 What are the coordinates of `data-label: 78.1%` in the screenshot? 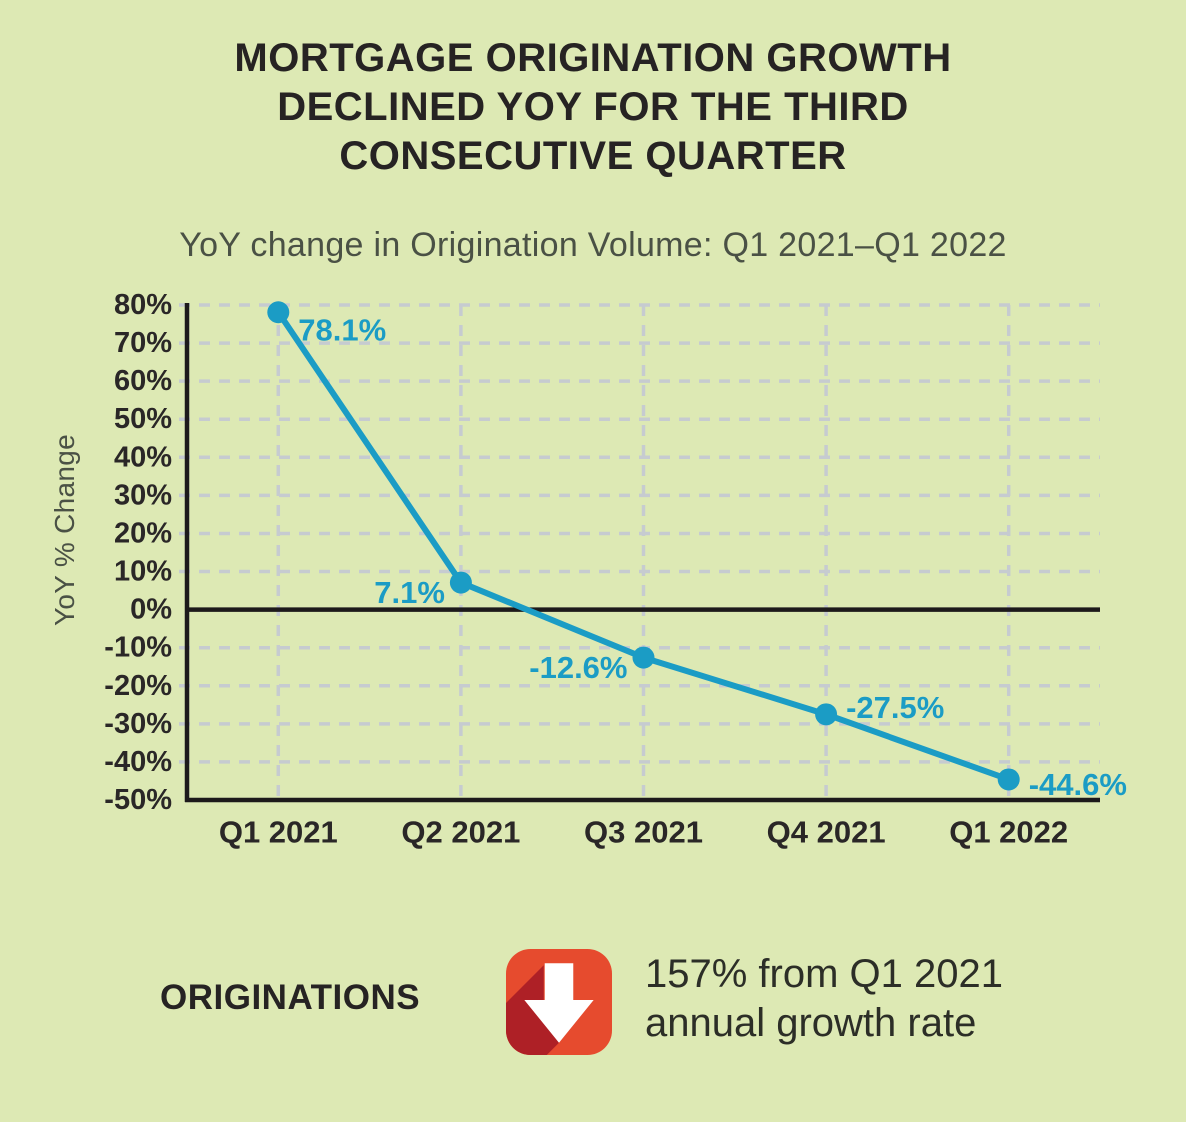 It's located at (342, 330).